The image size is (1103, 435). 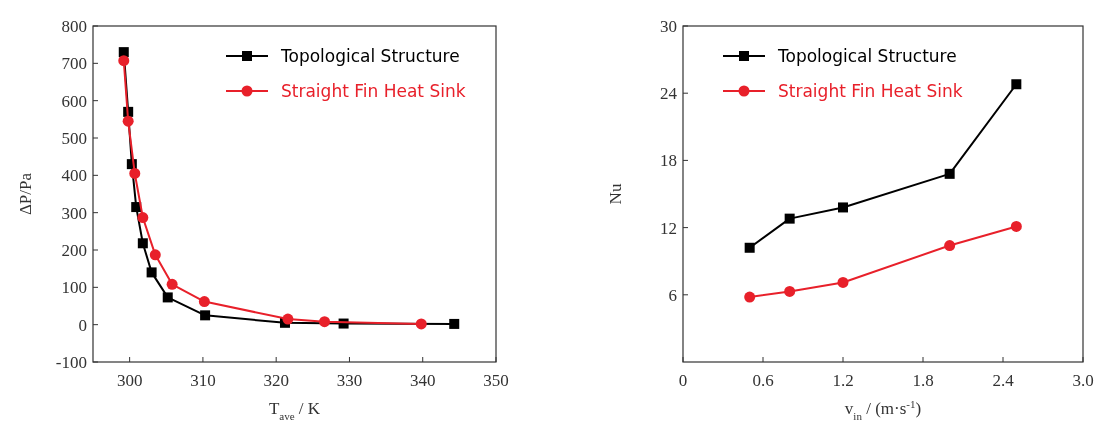 I want to click on y-tick-label: 100, so click(x=74, y=288).